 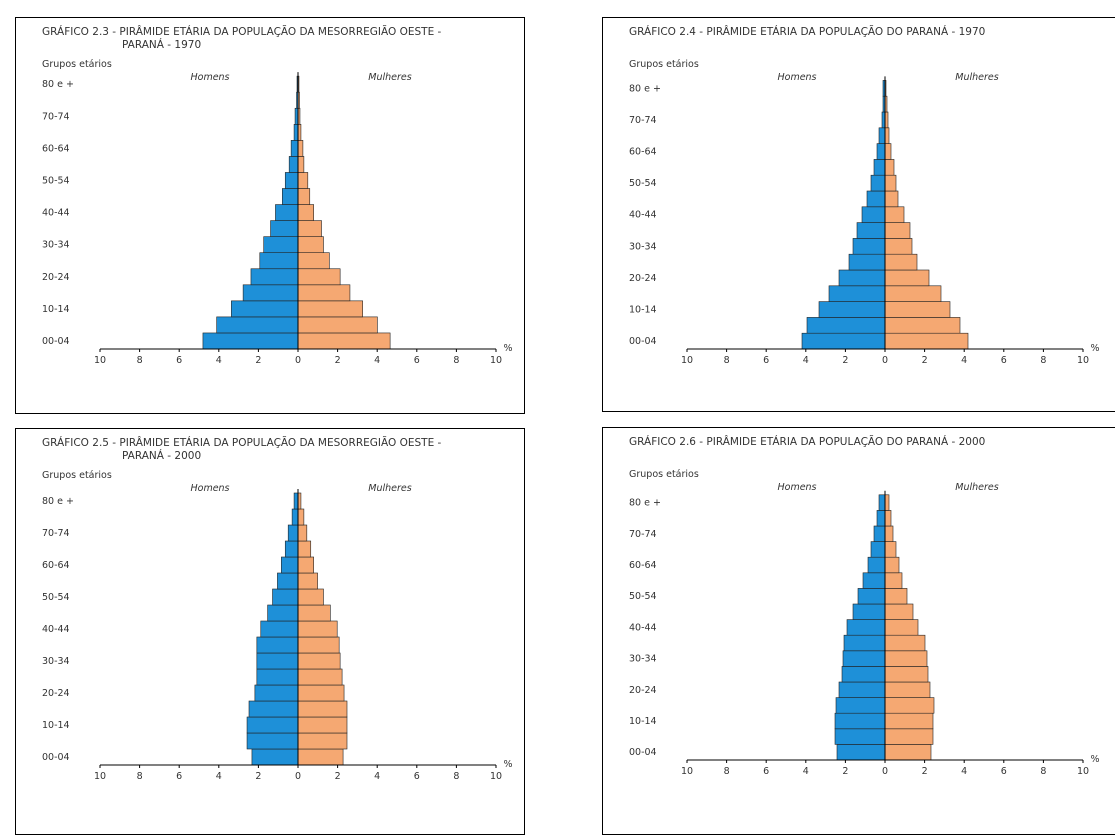 I want to click on x-axis-unit: %, so click(x=1094, y=348).